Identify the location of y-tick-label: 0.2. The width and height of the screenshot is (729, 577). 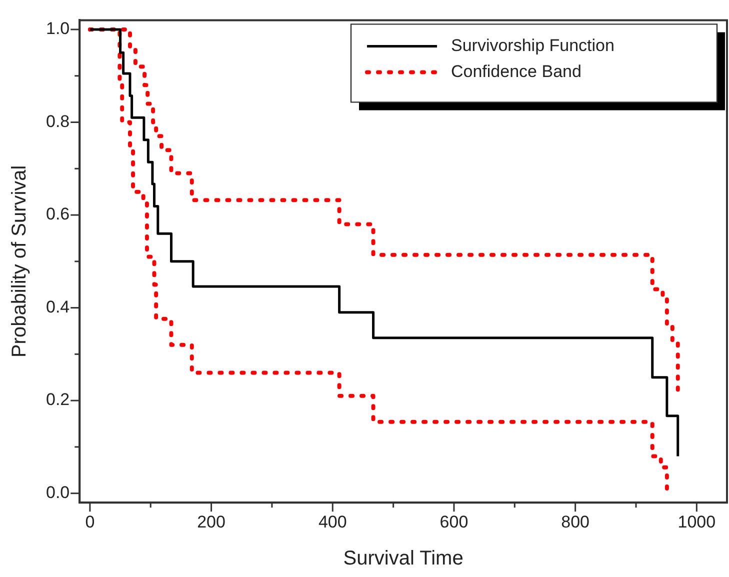
(58, 400).